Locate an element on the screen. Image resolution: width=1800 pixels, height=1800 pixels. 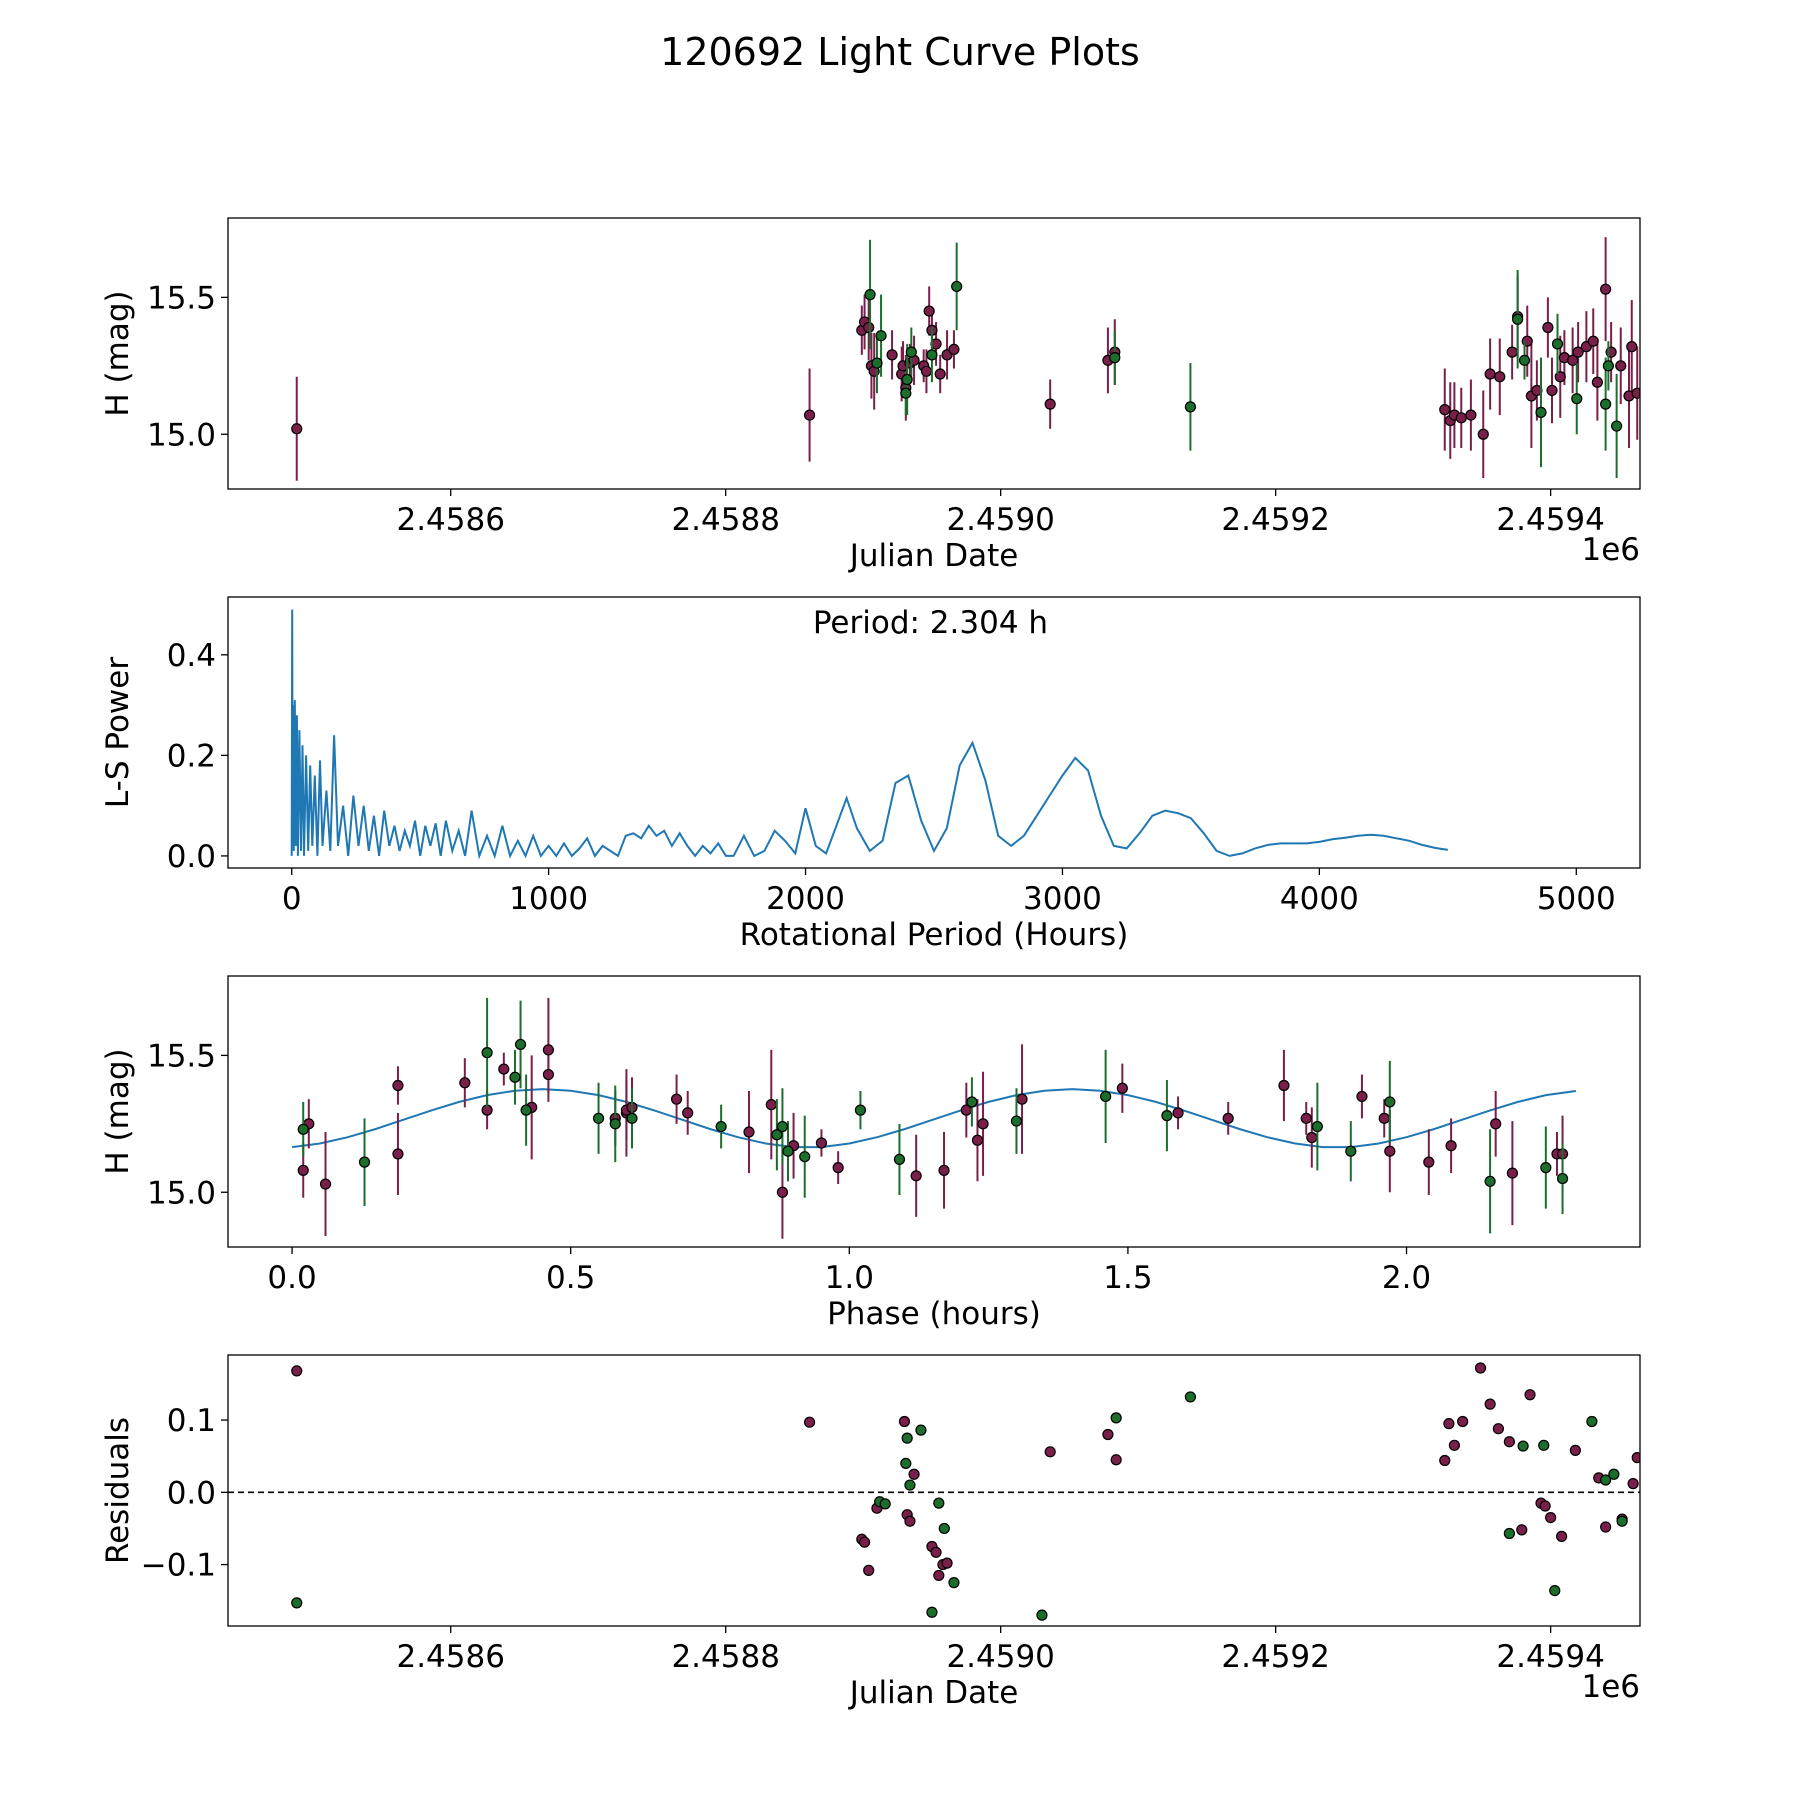
y-tick-label: 0.4 is located at coordinates (191, 656).